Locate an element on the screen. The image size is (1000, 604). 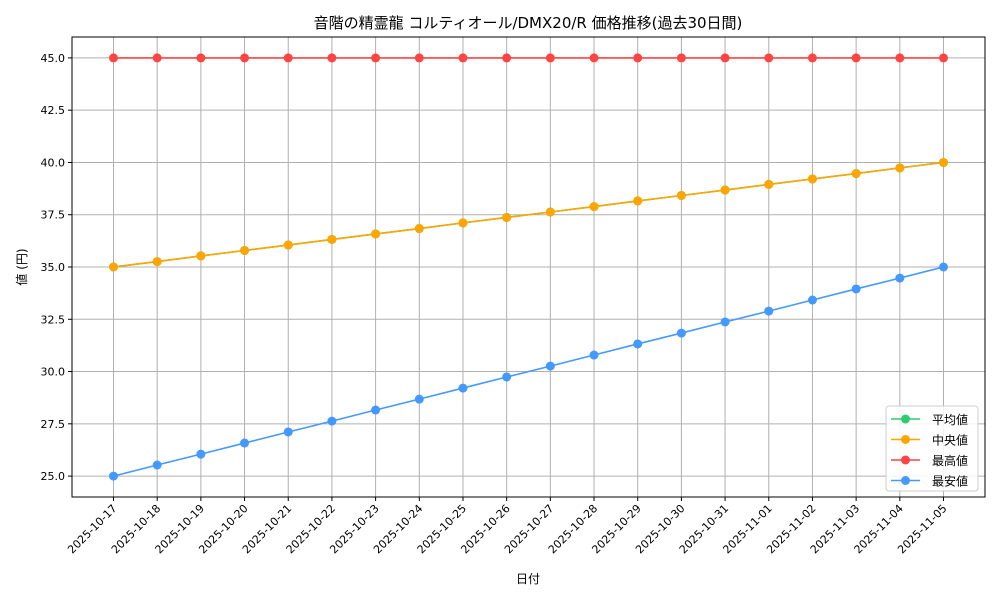
y-tick-label: 25.0 is located at coordinates (53, 476).